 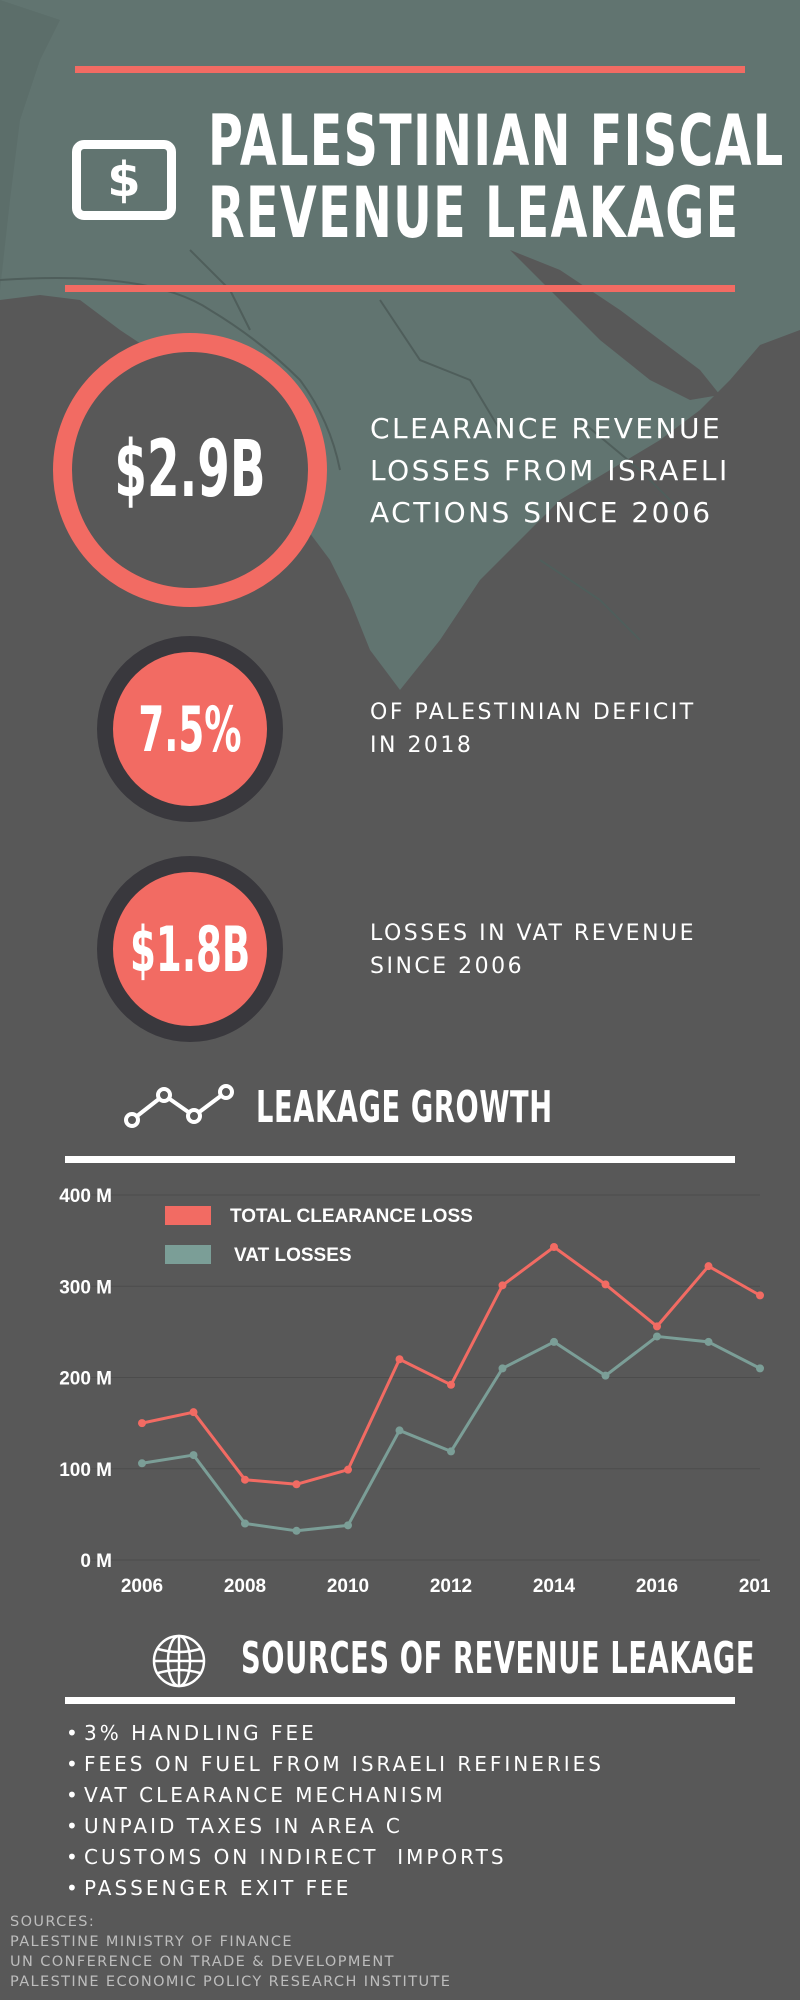 What do you see at coordinates (335, 1826) in the screenshot?
I see `list-item: • UNPAID TAXES IN AREA C` at bounding box center [335, 1826].